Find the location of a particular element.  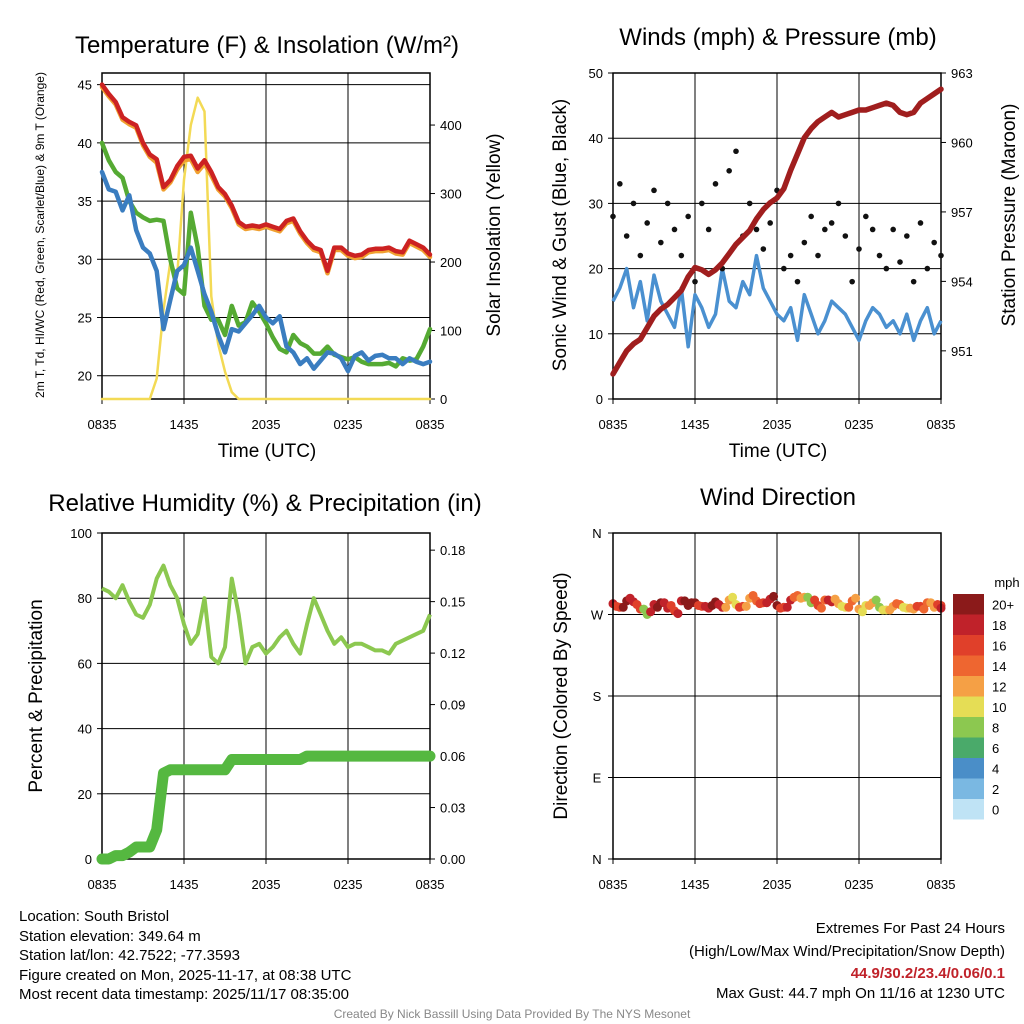

wind-direction-ylabel: Direction (Colored By Speed) is located at coordinates (561, 695).